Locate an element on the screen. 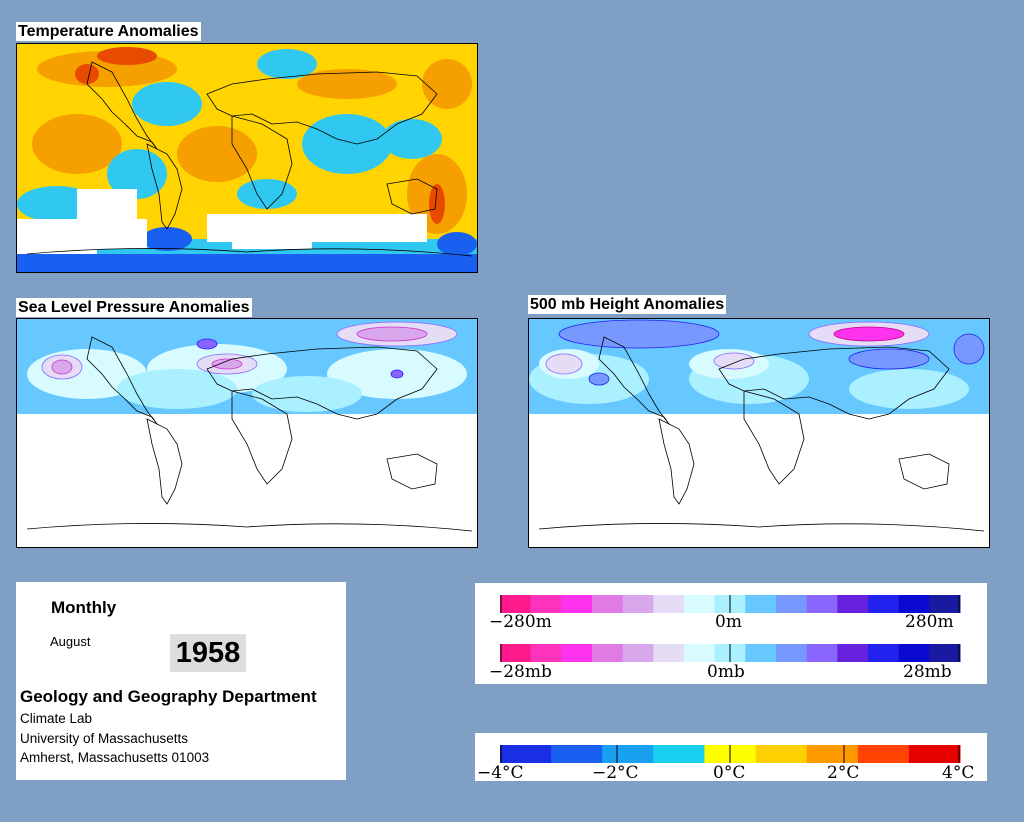 This screenshot has width=1024, height=822. height500-anomalies-title: 500 mb Height Anomalies is located at coordinates (627, 304).